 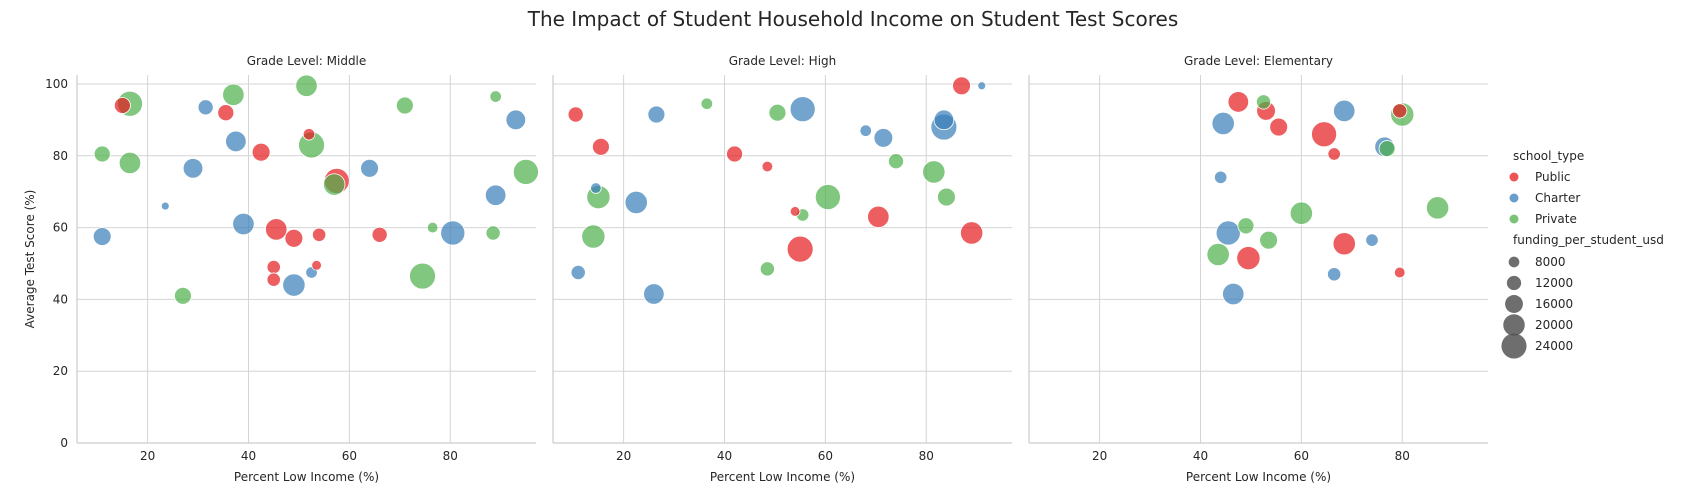 I want to click on x-tick-label: 60, so click(x=825, y=456).